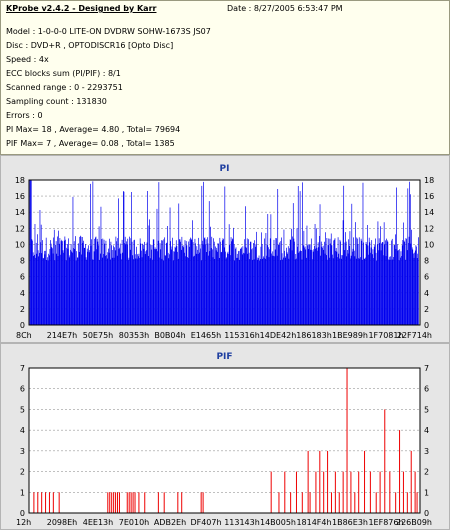 This screenshot has height=531, width=450. I want to click on y-tick-label-right: 14, so click(429, 212).